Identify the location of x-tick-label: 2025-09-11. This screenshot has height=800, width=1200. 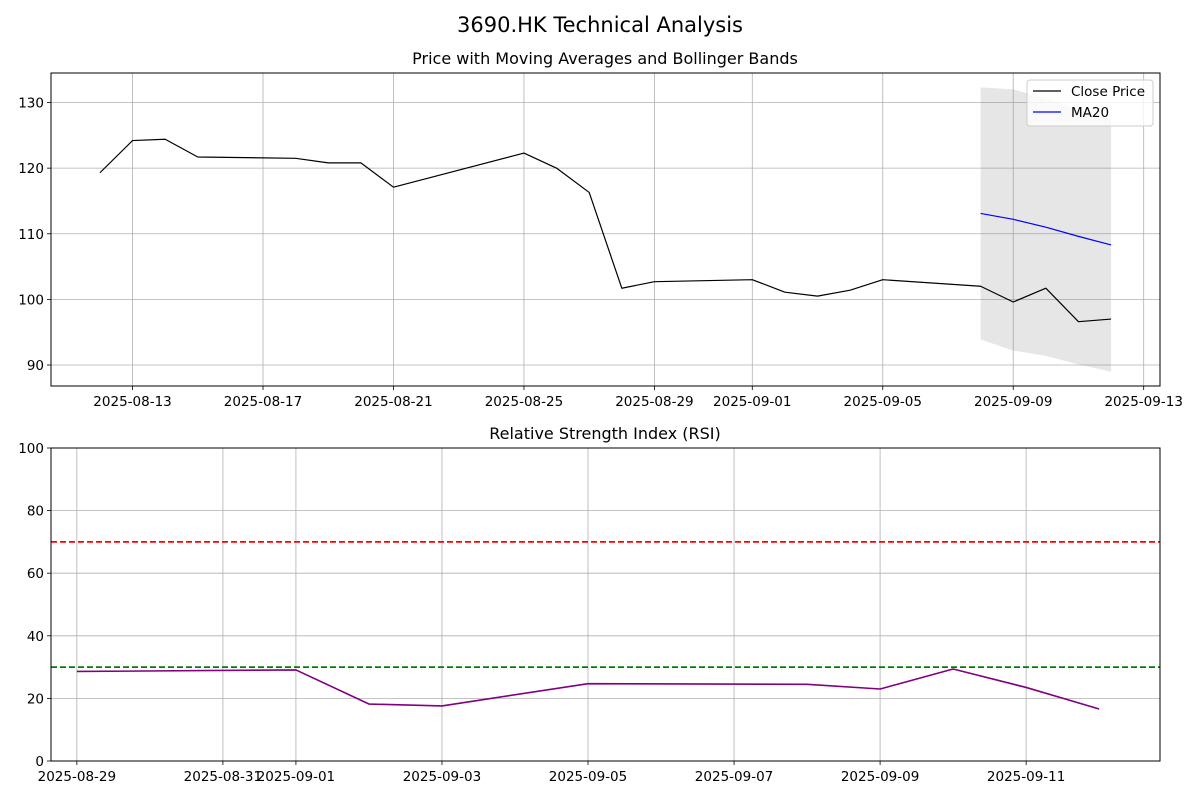
(1026, 777).